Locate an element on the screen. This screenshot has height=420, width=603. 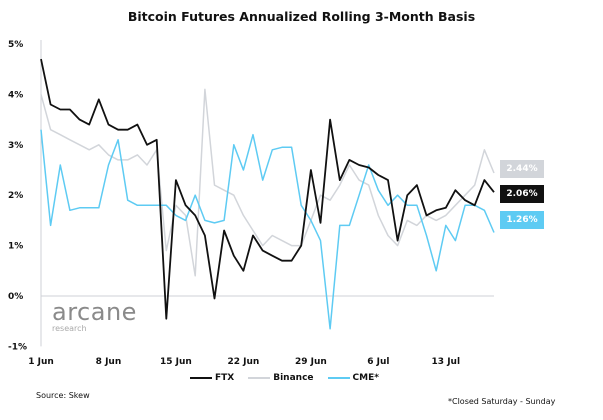
y-tick-label: 0% is located at coordinates (15, 297).